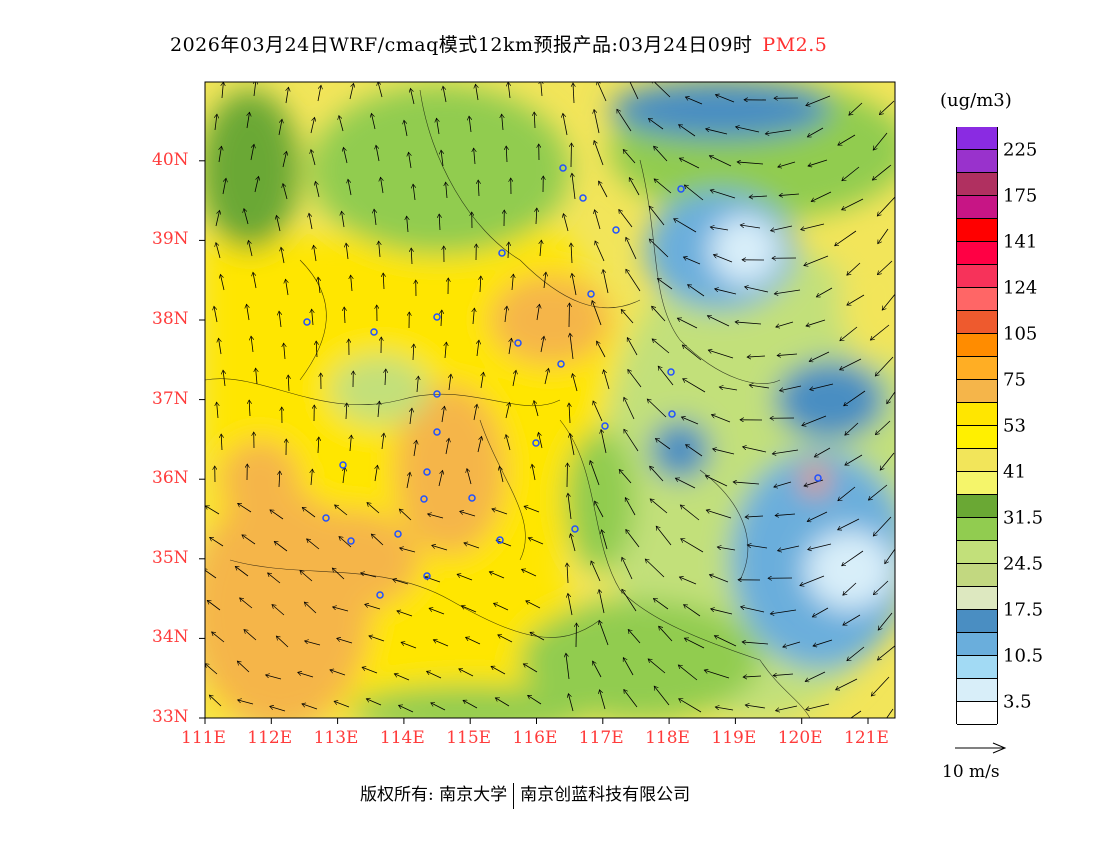  I want to click on legend-label: 53, so click(1014, 426).